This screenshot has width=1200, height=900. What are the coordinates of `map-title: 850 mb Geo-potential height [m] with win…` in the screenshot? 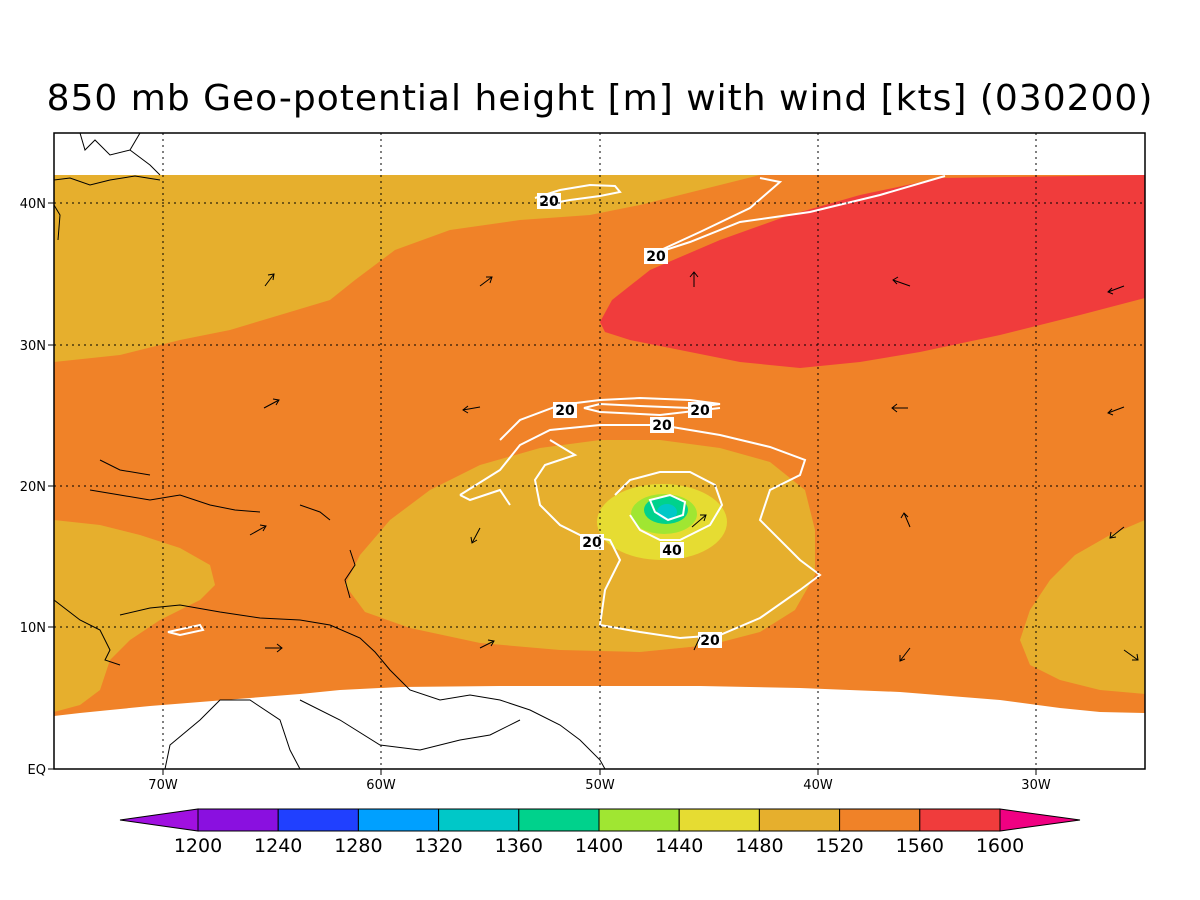 It's located at (600, 98).